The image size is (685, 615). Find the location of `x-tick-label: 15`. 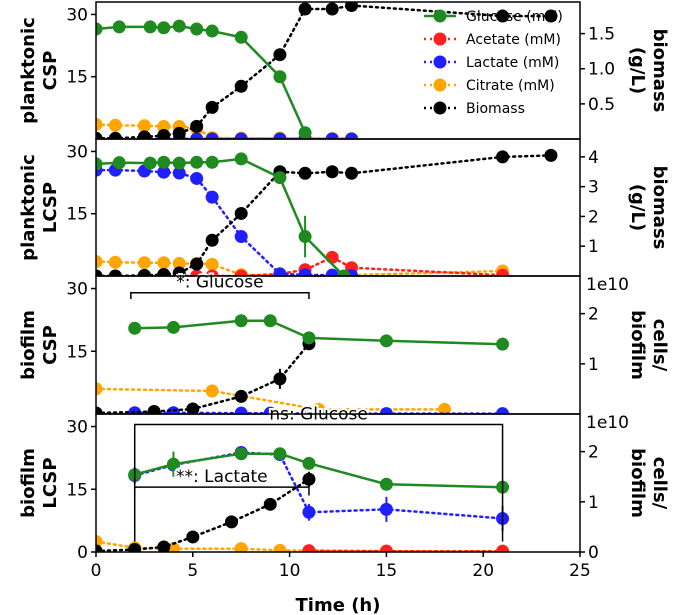

x-tick-label: 15 is located at coordinates (387, 571).